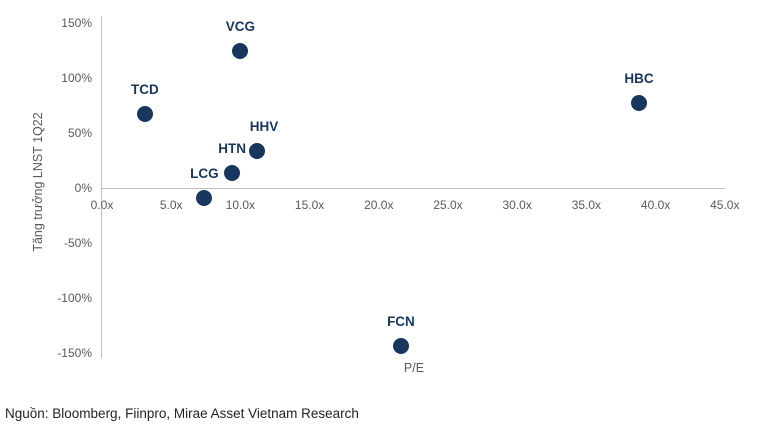  What do you see at coordinates (638, 102) in the screenshot?
I see `scatter-point-hbc` at bounding box center [638, 102].